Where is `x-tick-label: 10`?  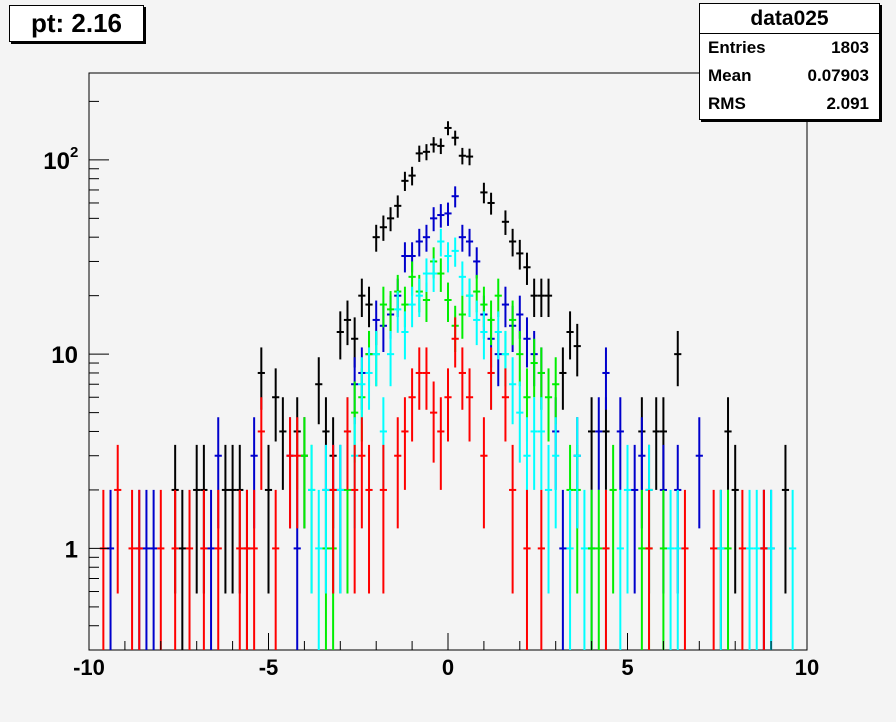
x-tick-label: 10 is located at coordinates (807, 667).